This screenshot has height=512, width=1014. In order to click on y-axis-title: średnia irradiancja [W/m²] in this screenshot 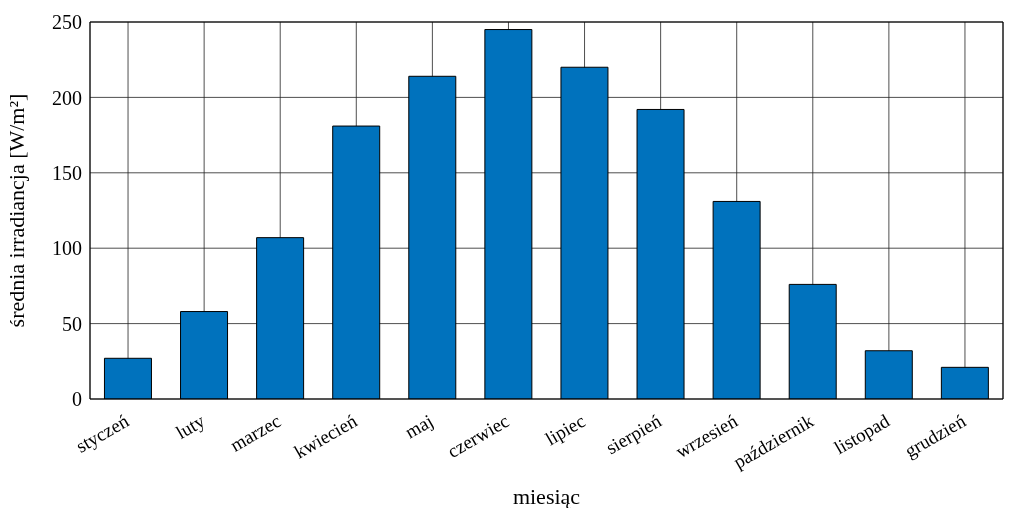, I will do `click(16, 210)`.